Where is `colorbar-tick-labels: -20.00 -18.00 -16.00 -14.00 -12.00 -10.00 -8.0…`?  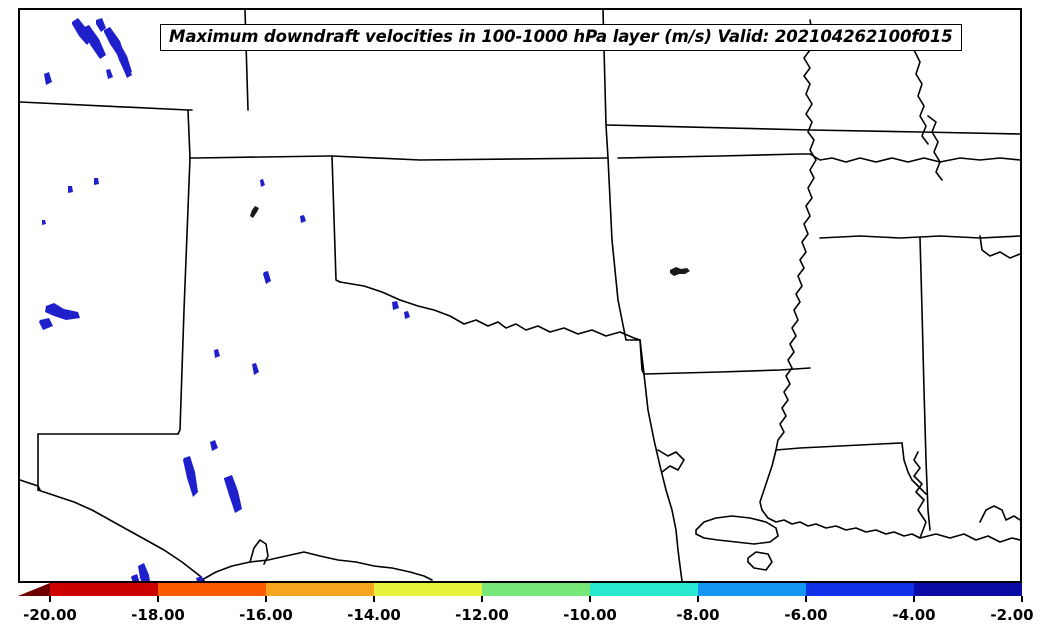
colorbar-tick-labels: -20.00 -18.00 -16.00 -14.00 -12.00 -10.00 -8.0… is located at coordinates (528, 615).